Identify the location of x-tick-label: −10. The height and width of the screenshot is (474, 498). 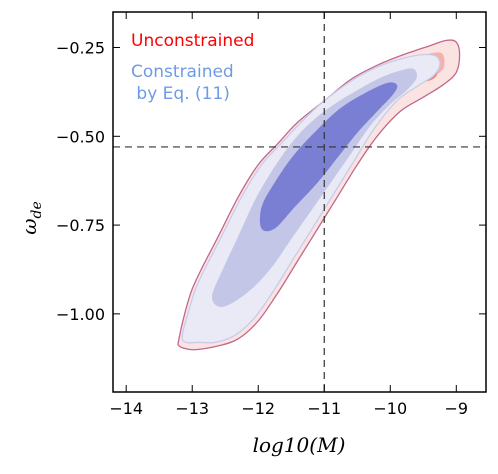
(390, 408).